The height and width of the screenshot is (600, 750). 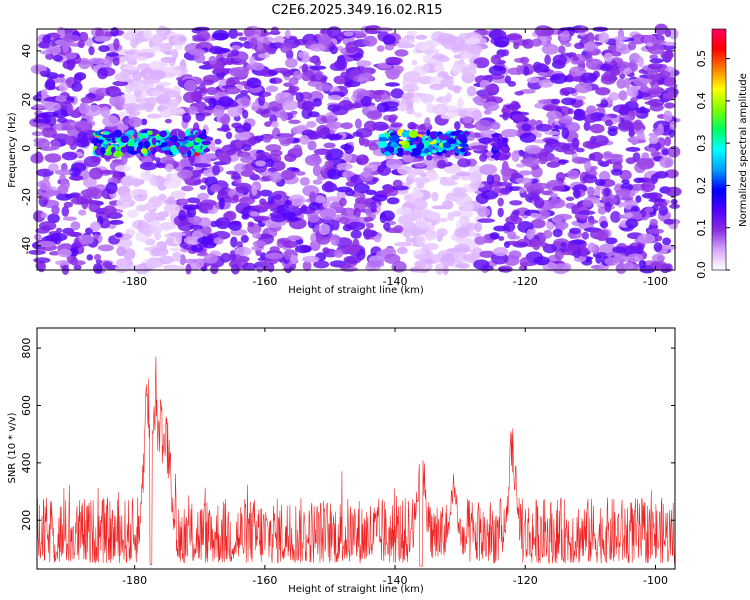 What do you see at coordinates (701, 143) in the screenshot?
I see `colorbar-tick-label: 0.3` at bounding box center [701, 143].